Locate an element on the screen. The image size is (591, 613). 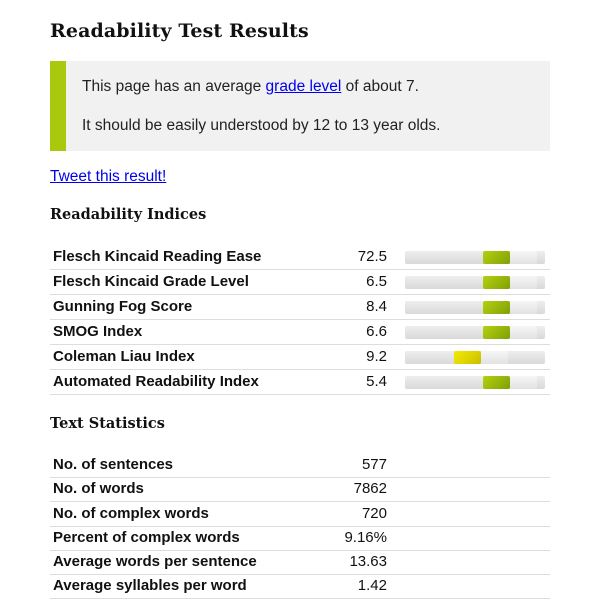
stat-label: No. of words is located at coordinates (98, 488).